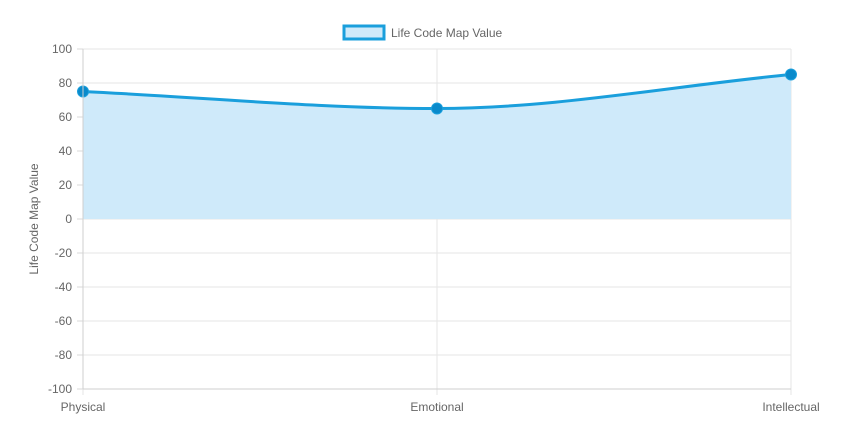 The height and width of the screenshot is (436, 845). I want to click on data-point-intellectual, so click(791, 74).